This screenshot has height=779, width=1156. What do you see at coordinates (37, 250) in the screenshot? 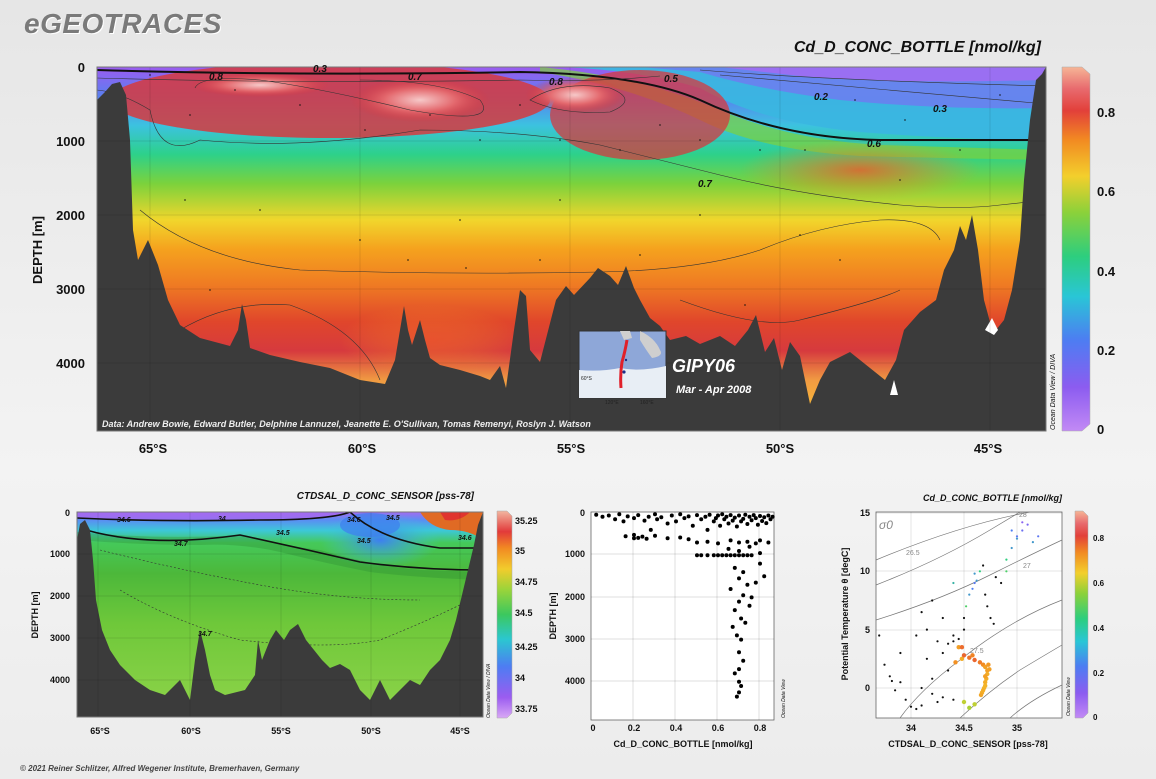
I see `cd-depth-axis-label: DEPTH [m]` at bounding box center [37, 250].